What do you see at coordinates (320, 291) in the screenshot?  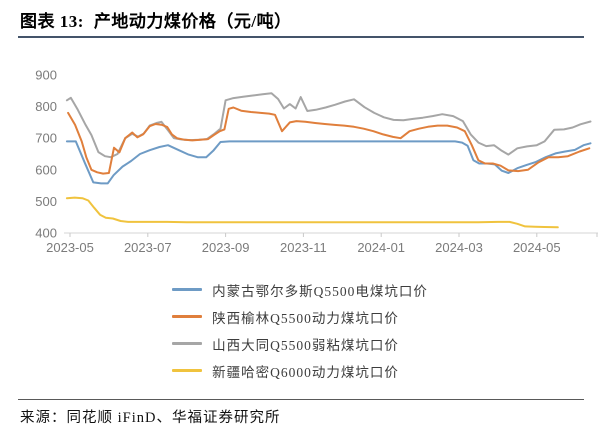 I see `legend-label: 内蒙古鄂尔多斯Q5500电煤坑口价` at bounding box center [320, 291].